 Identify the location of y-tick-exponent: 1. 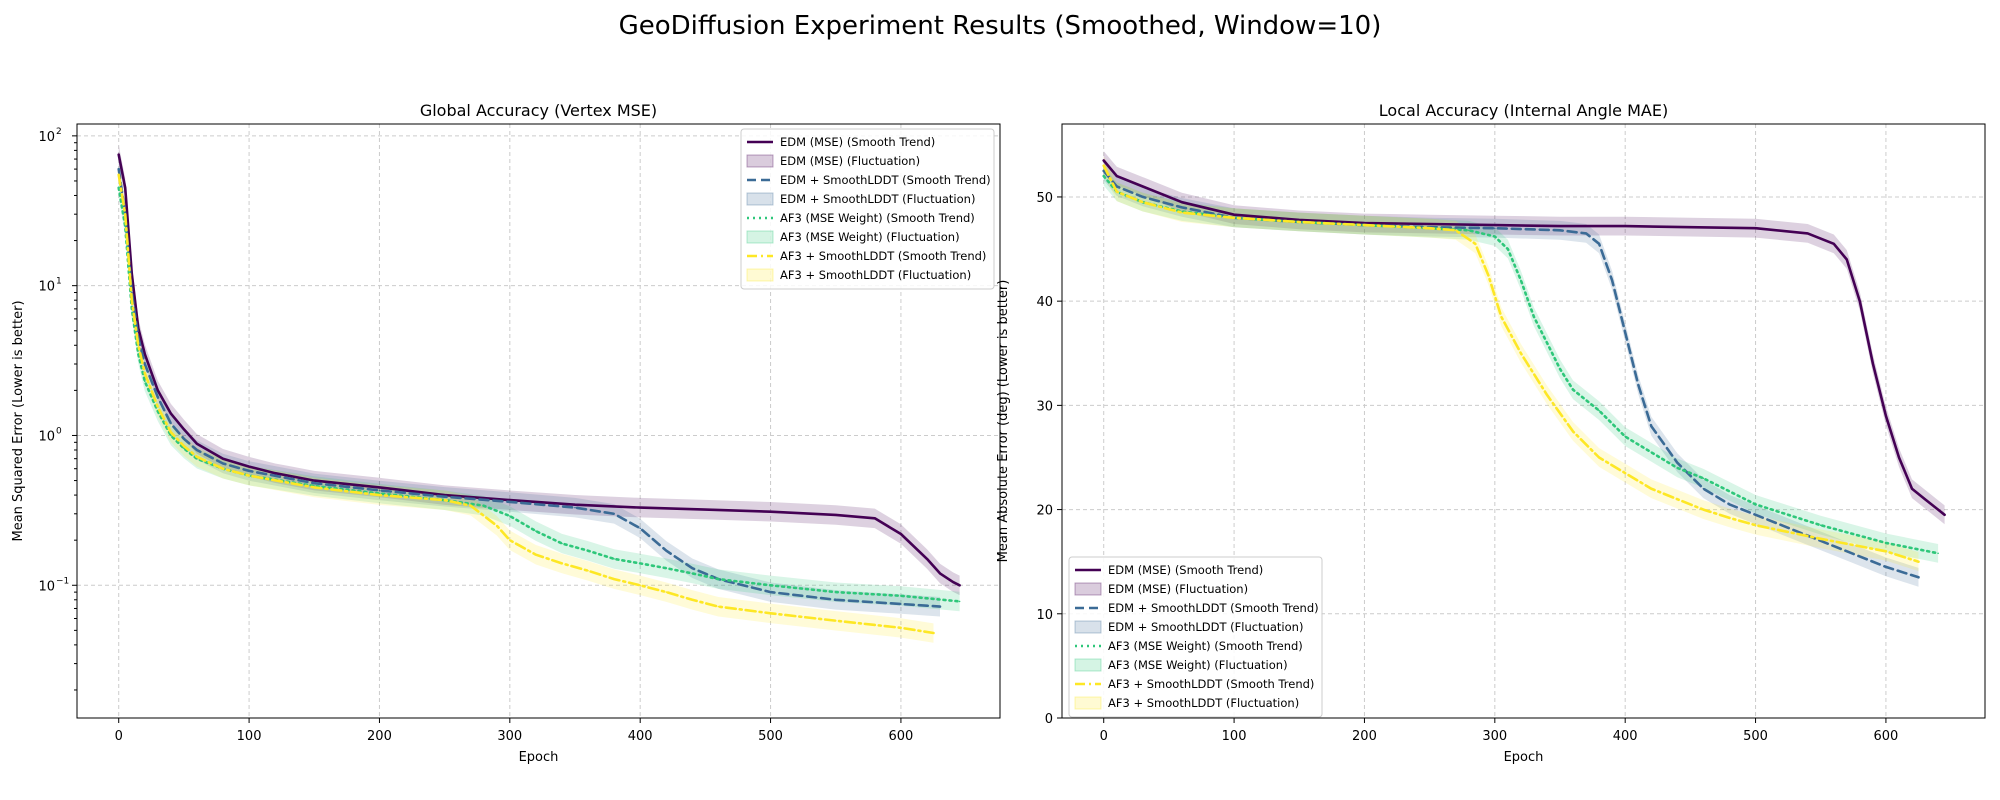
(59, 282).